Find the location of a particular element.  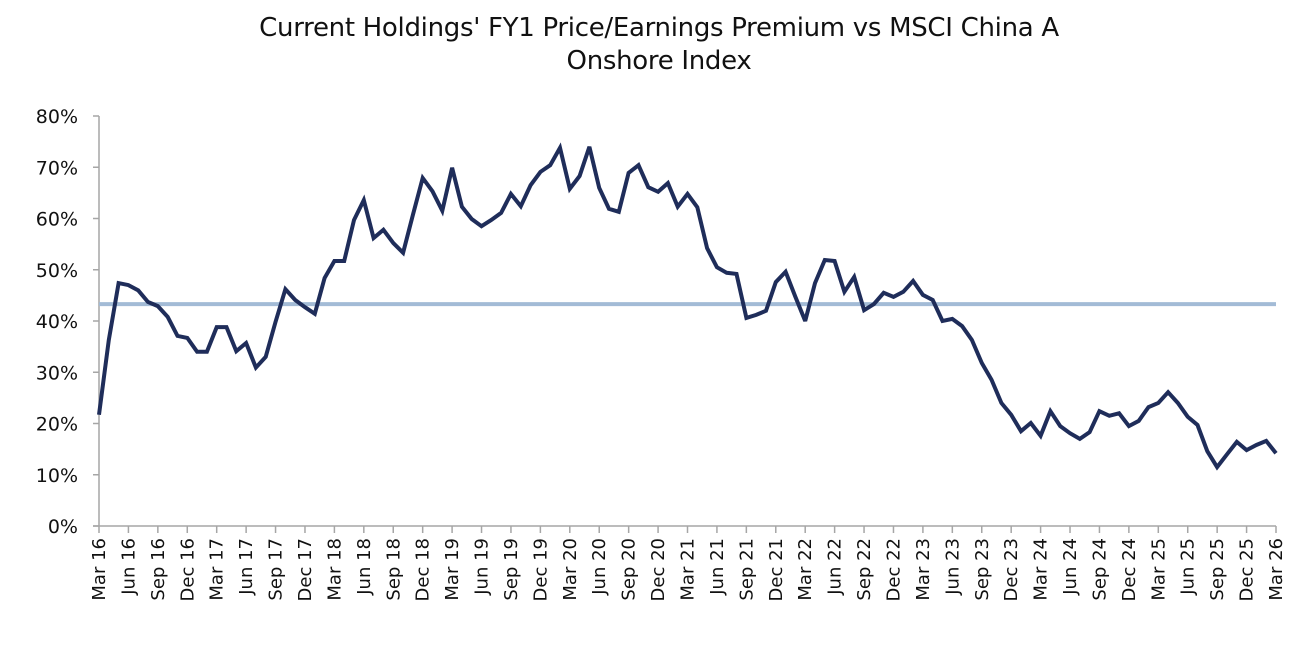

y-axis: 0% 10% 20% 30% 40% 50% 60% 70% 80% is located at coordinates (68, 322).